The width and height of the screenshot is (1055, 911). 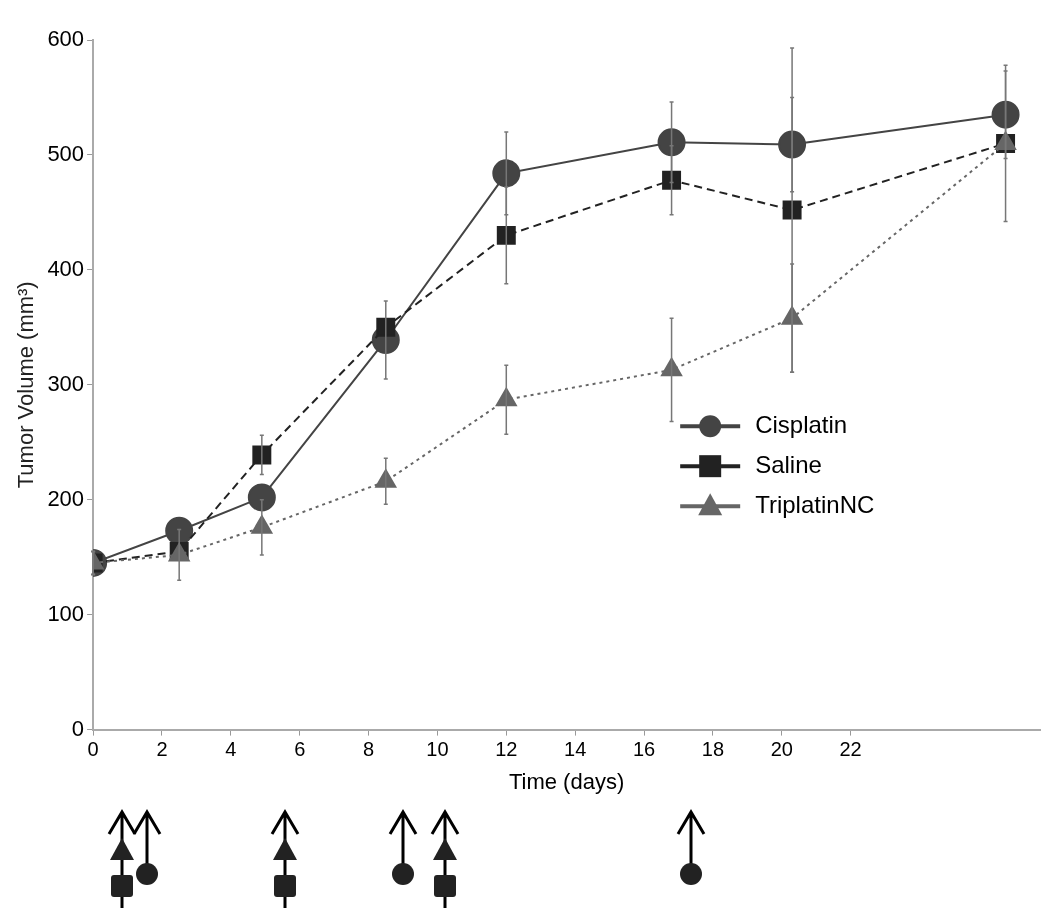 What do you see at coordinates (781, 749) in the screenshot?
I see `x-tick-label: 20` at bounding box center [781, 749].